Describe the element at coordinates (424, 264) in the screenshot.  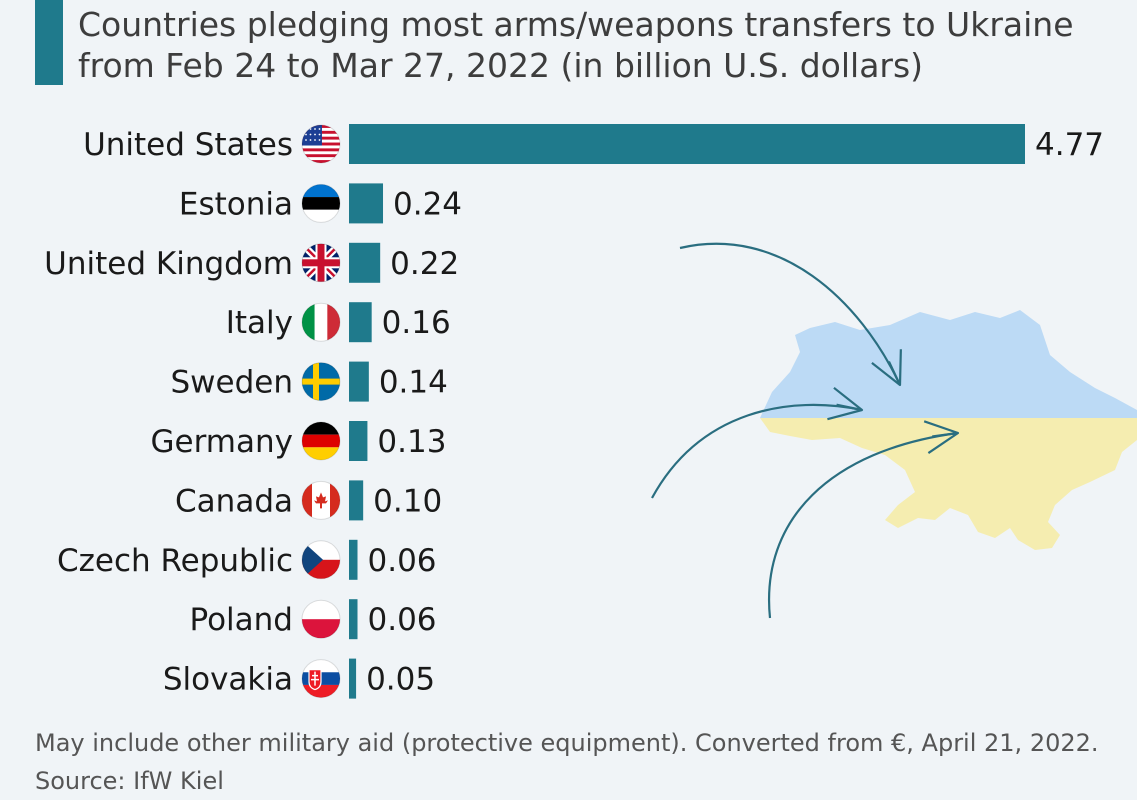
I see `value-label: 0.22` at that location.